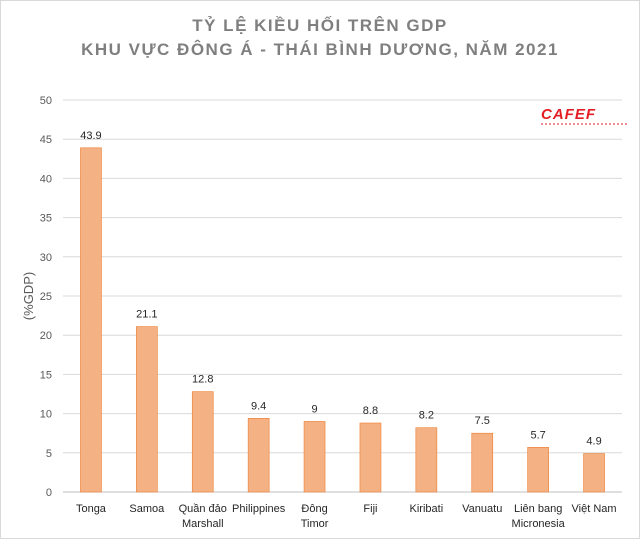 Image resolution: width=640 pixels, height=539 pixels. What do you see at coordinates (46, 101) in the screenshot?
I see `y-tick-label: 50` at bounding box center [46, 101].